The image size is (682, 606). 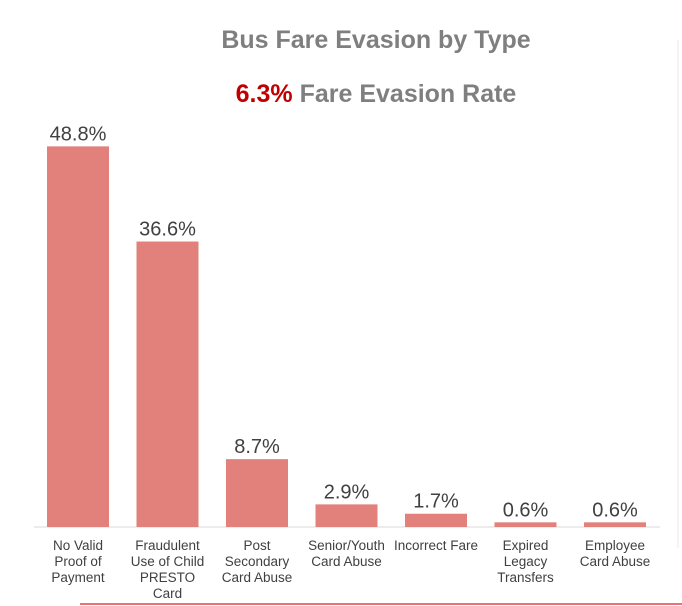 I want to click on category-label-3-line-1: Post, so click(x=256, y=545).